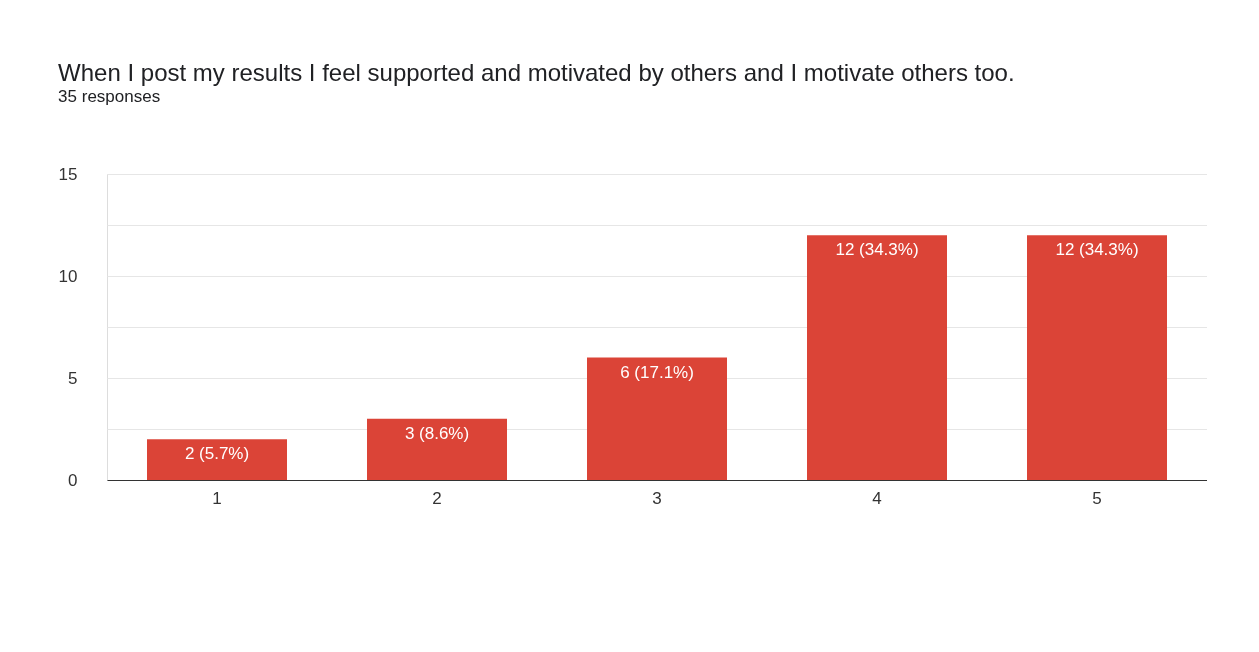  What do you see at coordinates (657, 372) in the screenshot?
I see `data-label: 6 (17.1%)` at bounding box center [657, 372].